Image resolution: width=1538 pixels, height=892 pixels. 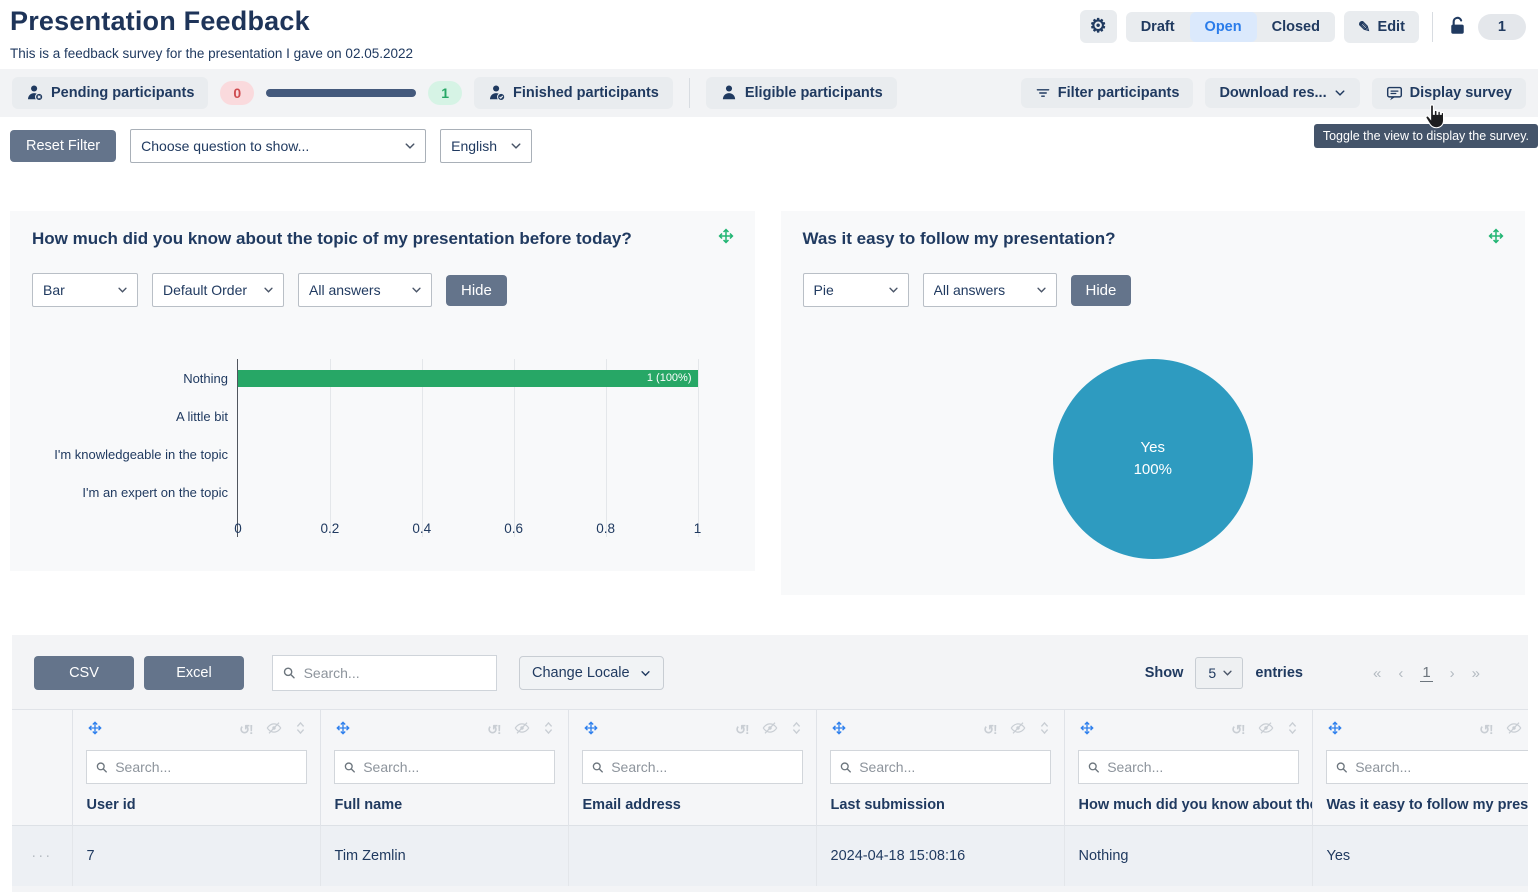 What do you see at coordinates (35, 93) in the screenshot?
I see `person-x-icon` at bounding box center [35, 93].